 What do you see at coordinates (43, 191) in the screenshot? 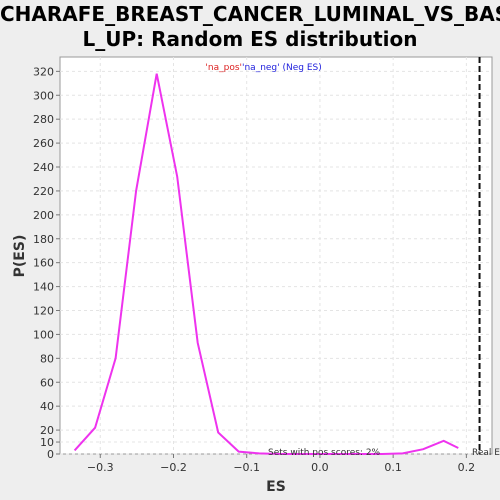
I see `y-tick-label: 220` at bounding box center [43, 191].